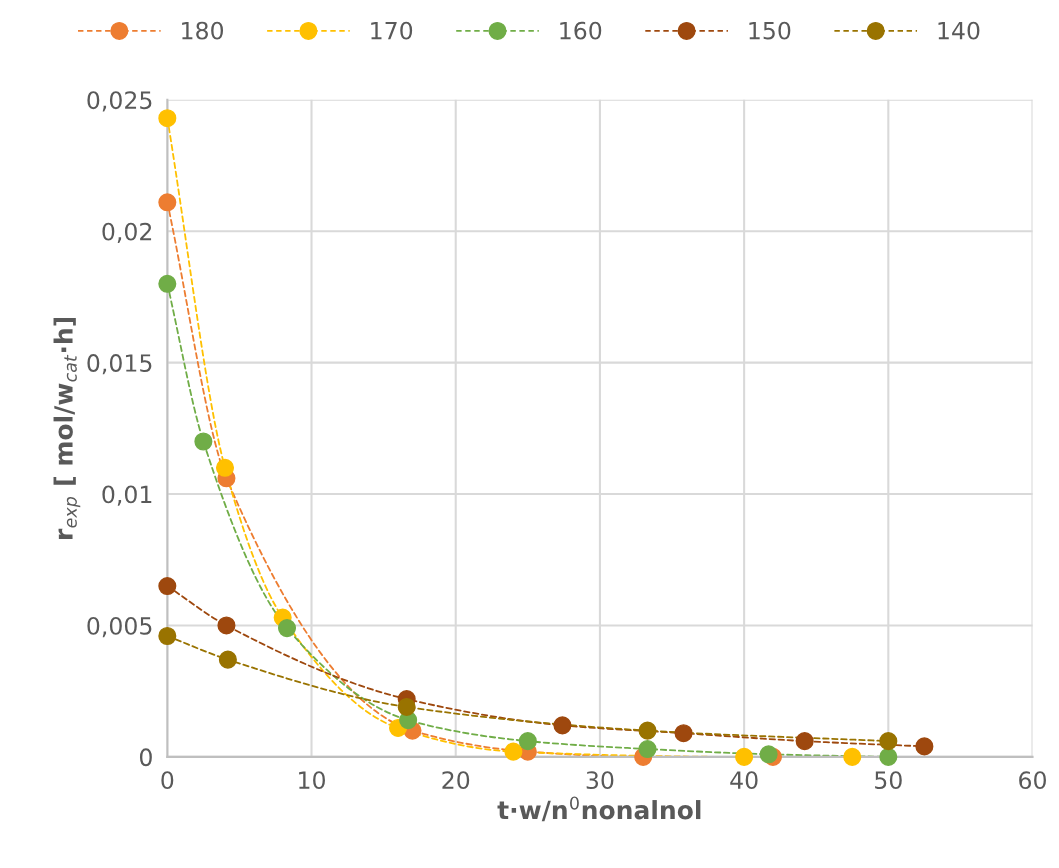 This screenshot has width=1059, height=868. I want to click on legend-label: 140, so click(959, 30).